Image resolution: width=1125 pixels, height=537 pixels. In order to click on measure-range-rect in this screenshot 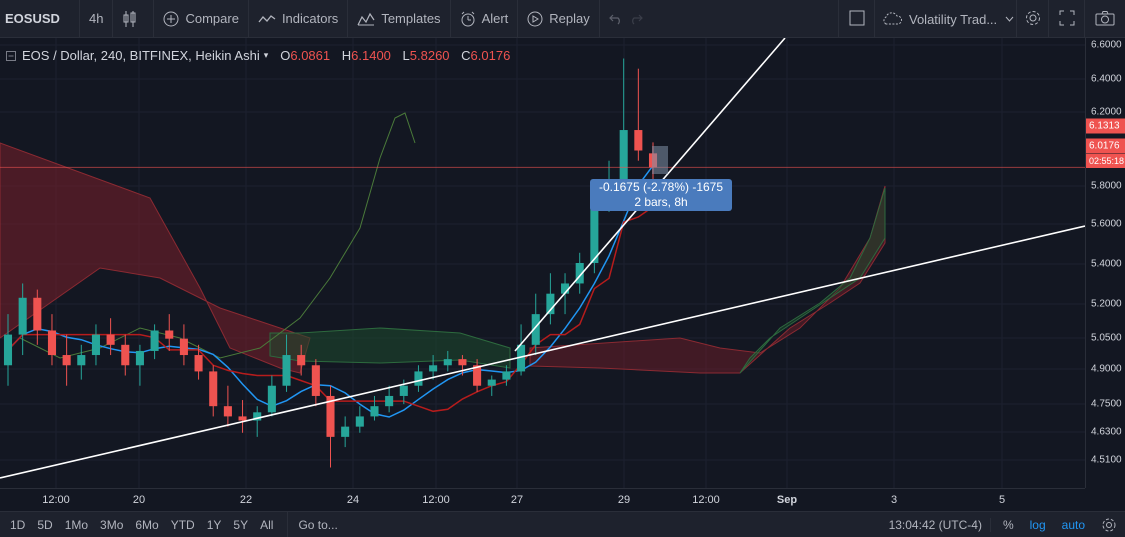, I will do `click(660, 160)`.